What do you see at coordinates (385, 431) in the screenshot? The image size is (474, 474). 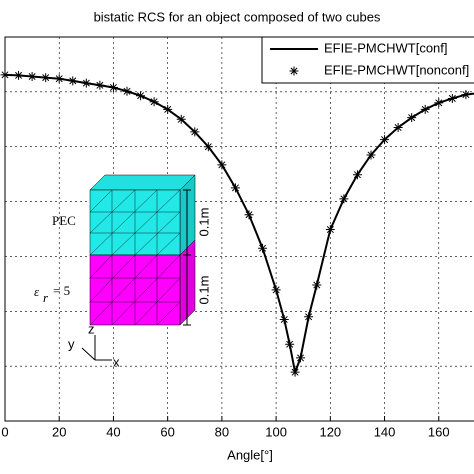 I see `x-tick-label: 140` at bounding box center [385, 431].